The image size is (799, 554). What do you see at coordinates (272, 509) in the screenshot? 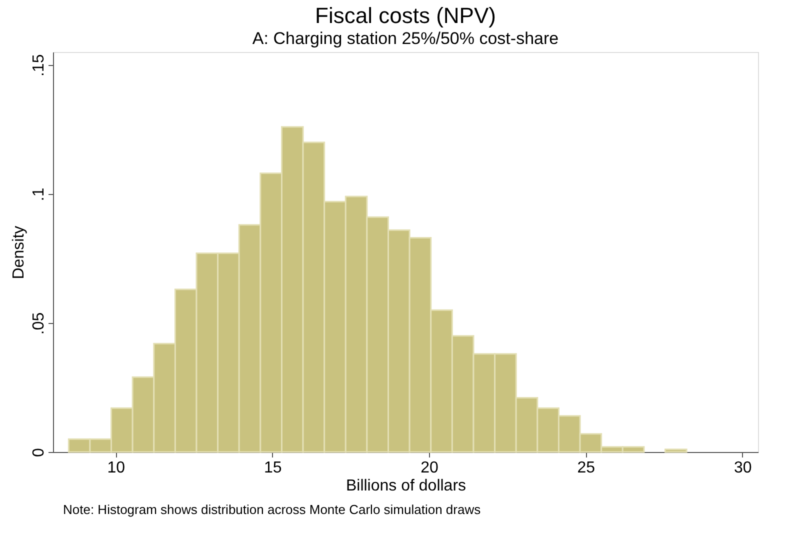
I see `text: Note: Histogram shows distribution across Monte Carlo simulation draws` at bounding box center [272, 509].